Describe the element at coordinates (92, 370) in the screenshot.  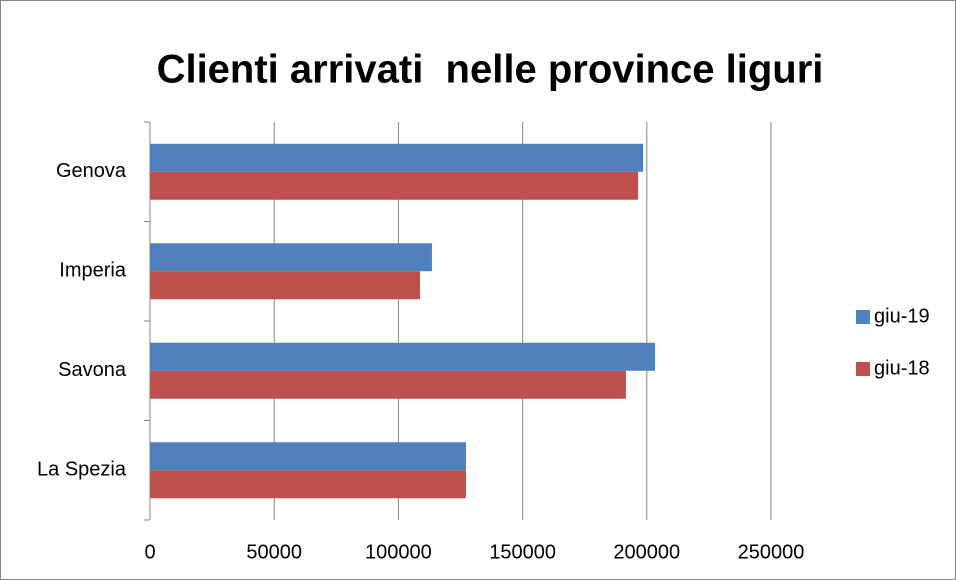
I see `y-tick-label: Savona` at that location.